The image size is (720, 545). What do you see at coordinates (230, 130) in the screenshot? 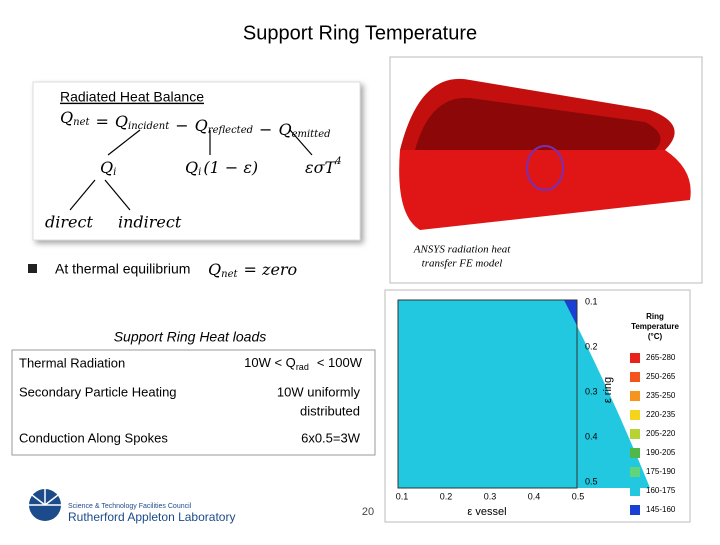
I see `subscript: reflected` at bounding box center [230, 130].